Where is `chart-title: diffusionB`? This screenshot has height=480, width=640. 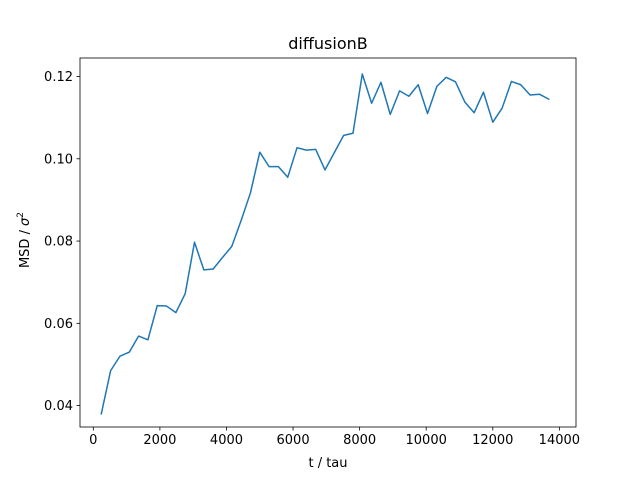 chart-title: diffusionB is located at coordinates (327, 43).